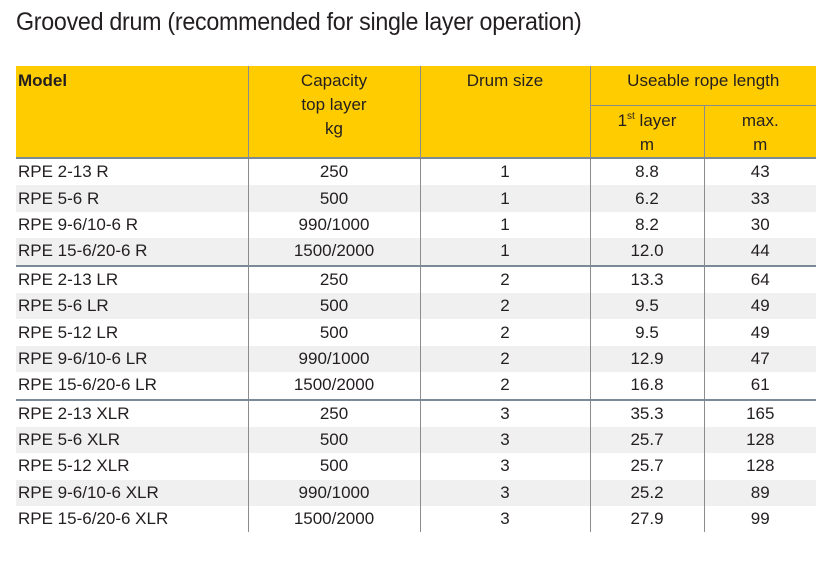  I want to click on table-row: RPE 5-6 LR 500 2 9.5 49, so click(416, 306).